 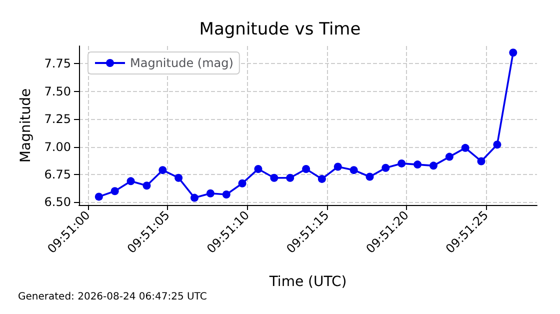 What do you see at coordinates (57, 147) in the screenshot?
I see `y-tick-label: 7.00` at bounding box center [57, 147].